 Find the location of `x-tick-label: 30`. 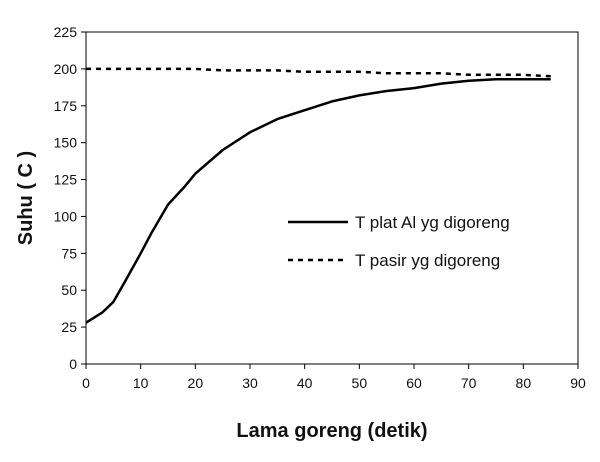

x-tick-label: 30 is located at coordinates (250, 383).